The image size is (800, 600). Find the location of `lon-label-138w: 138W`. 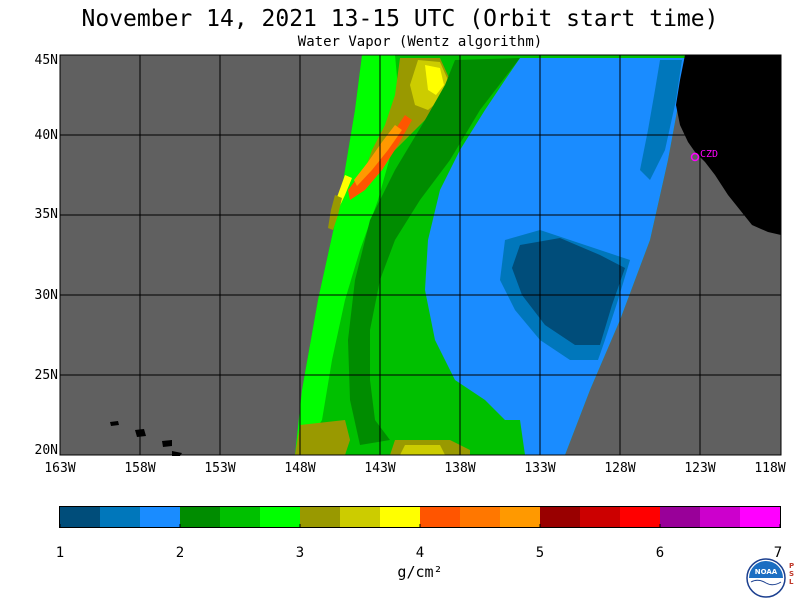

lon-label-138w: 138W is located at coordinates (460, 468).